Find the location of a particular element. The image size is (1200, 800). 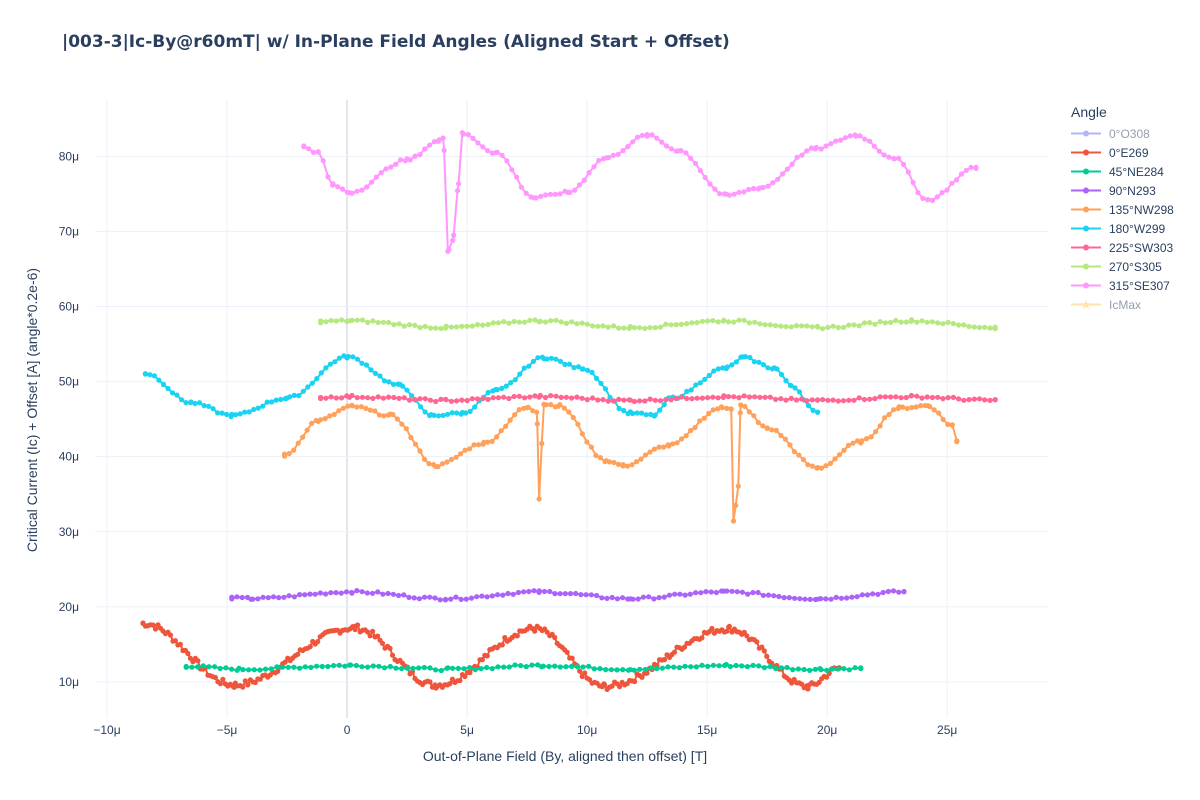

legend-item-0°O308: 0°O308 is located at coordinates (1131, 133).